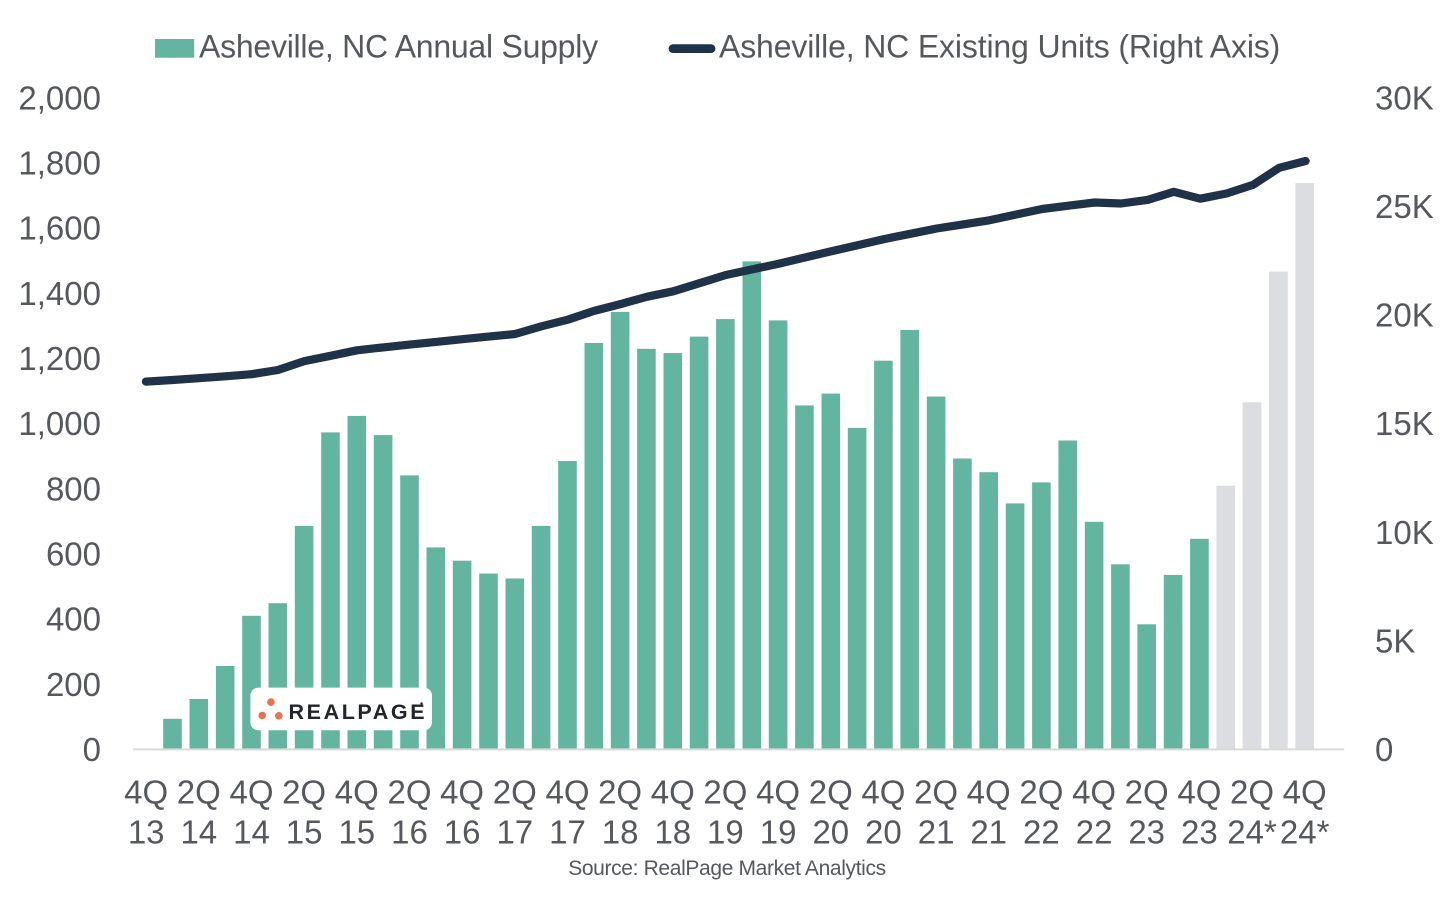 This screenshot has width=1455, height=908. Describe the element at coordinates (59, 293) in the screenshot. I see `svg-text: 1,400` at that location.